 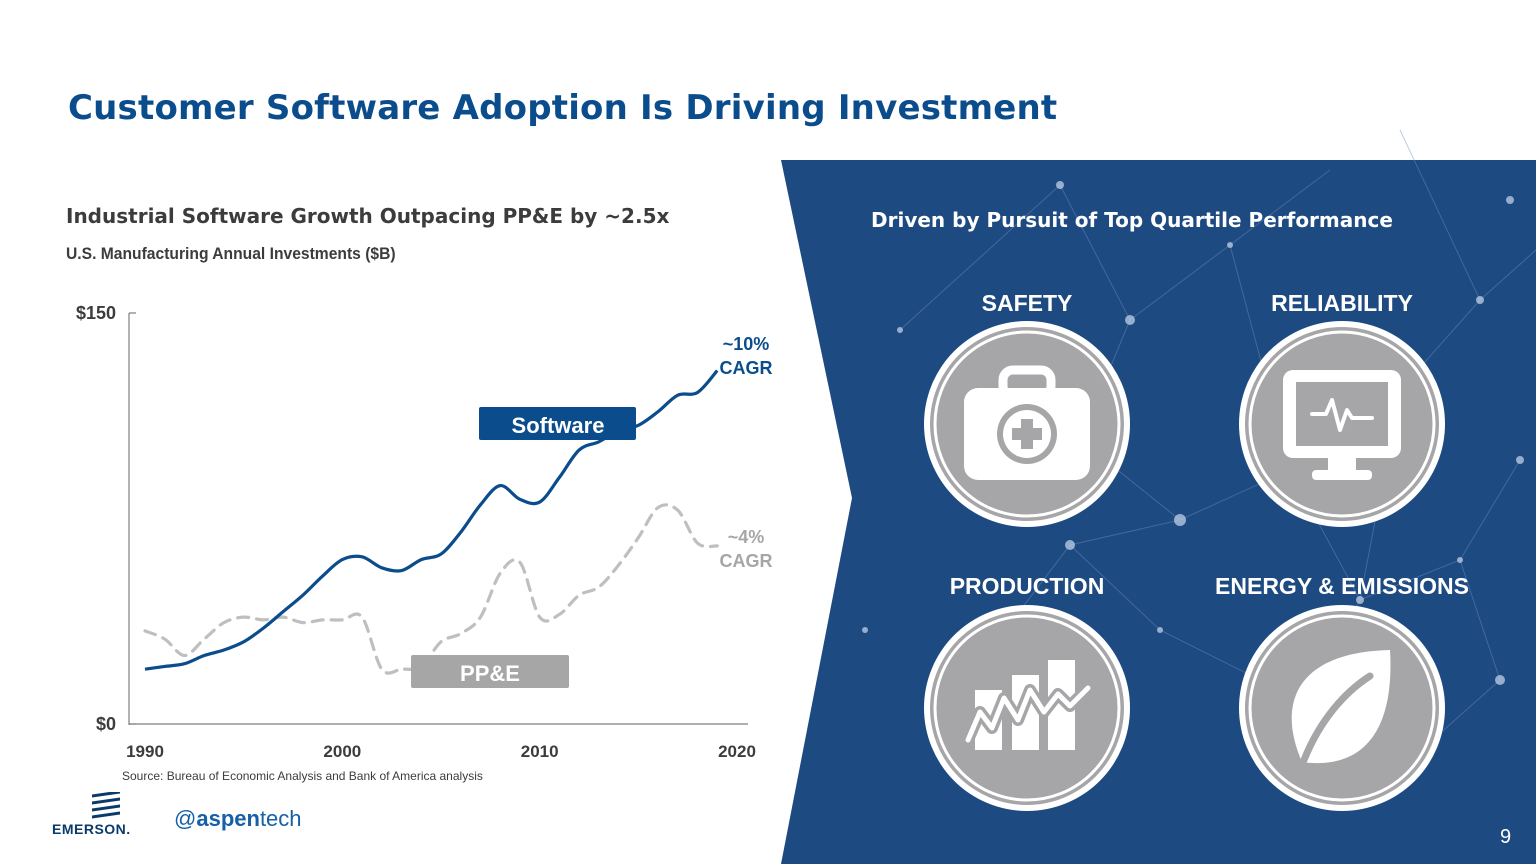 I want to click on monitor-heartbeat-icon, so click(x=1342, y=425).